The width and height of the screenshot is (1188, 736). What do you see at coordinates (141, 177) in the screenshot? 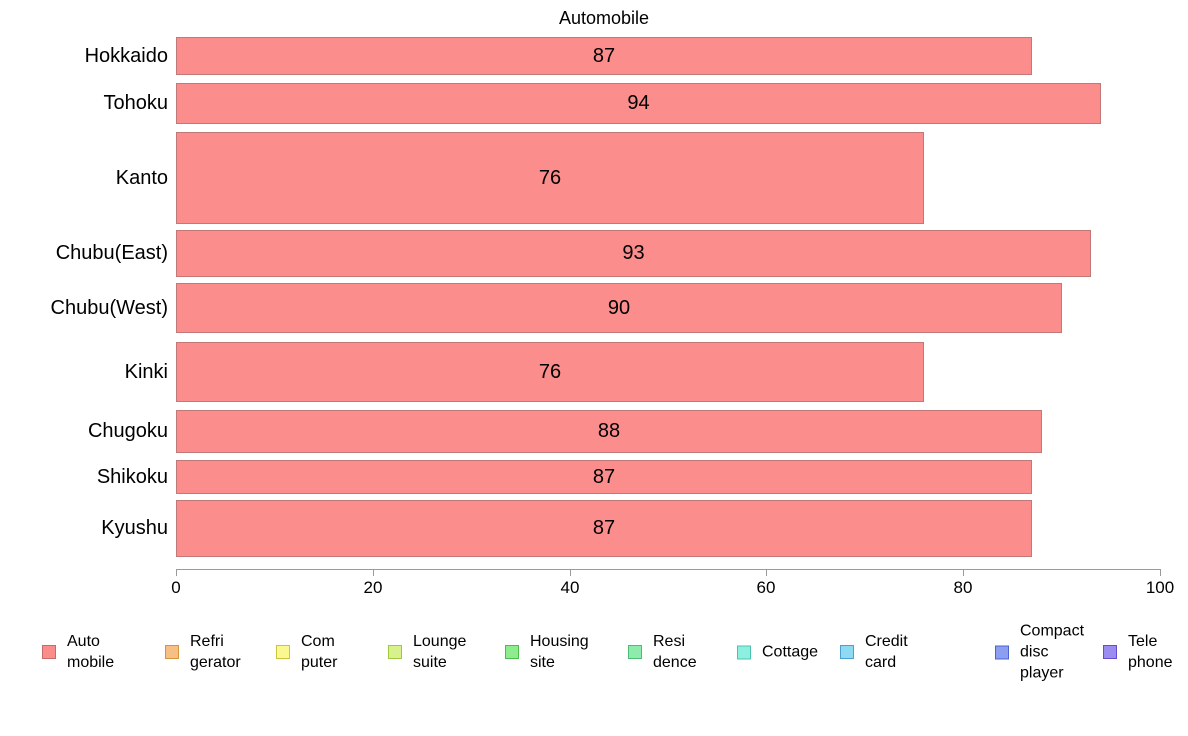
I see `category-label: Kanto` at bounding box center [141, 177].